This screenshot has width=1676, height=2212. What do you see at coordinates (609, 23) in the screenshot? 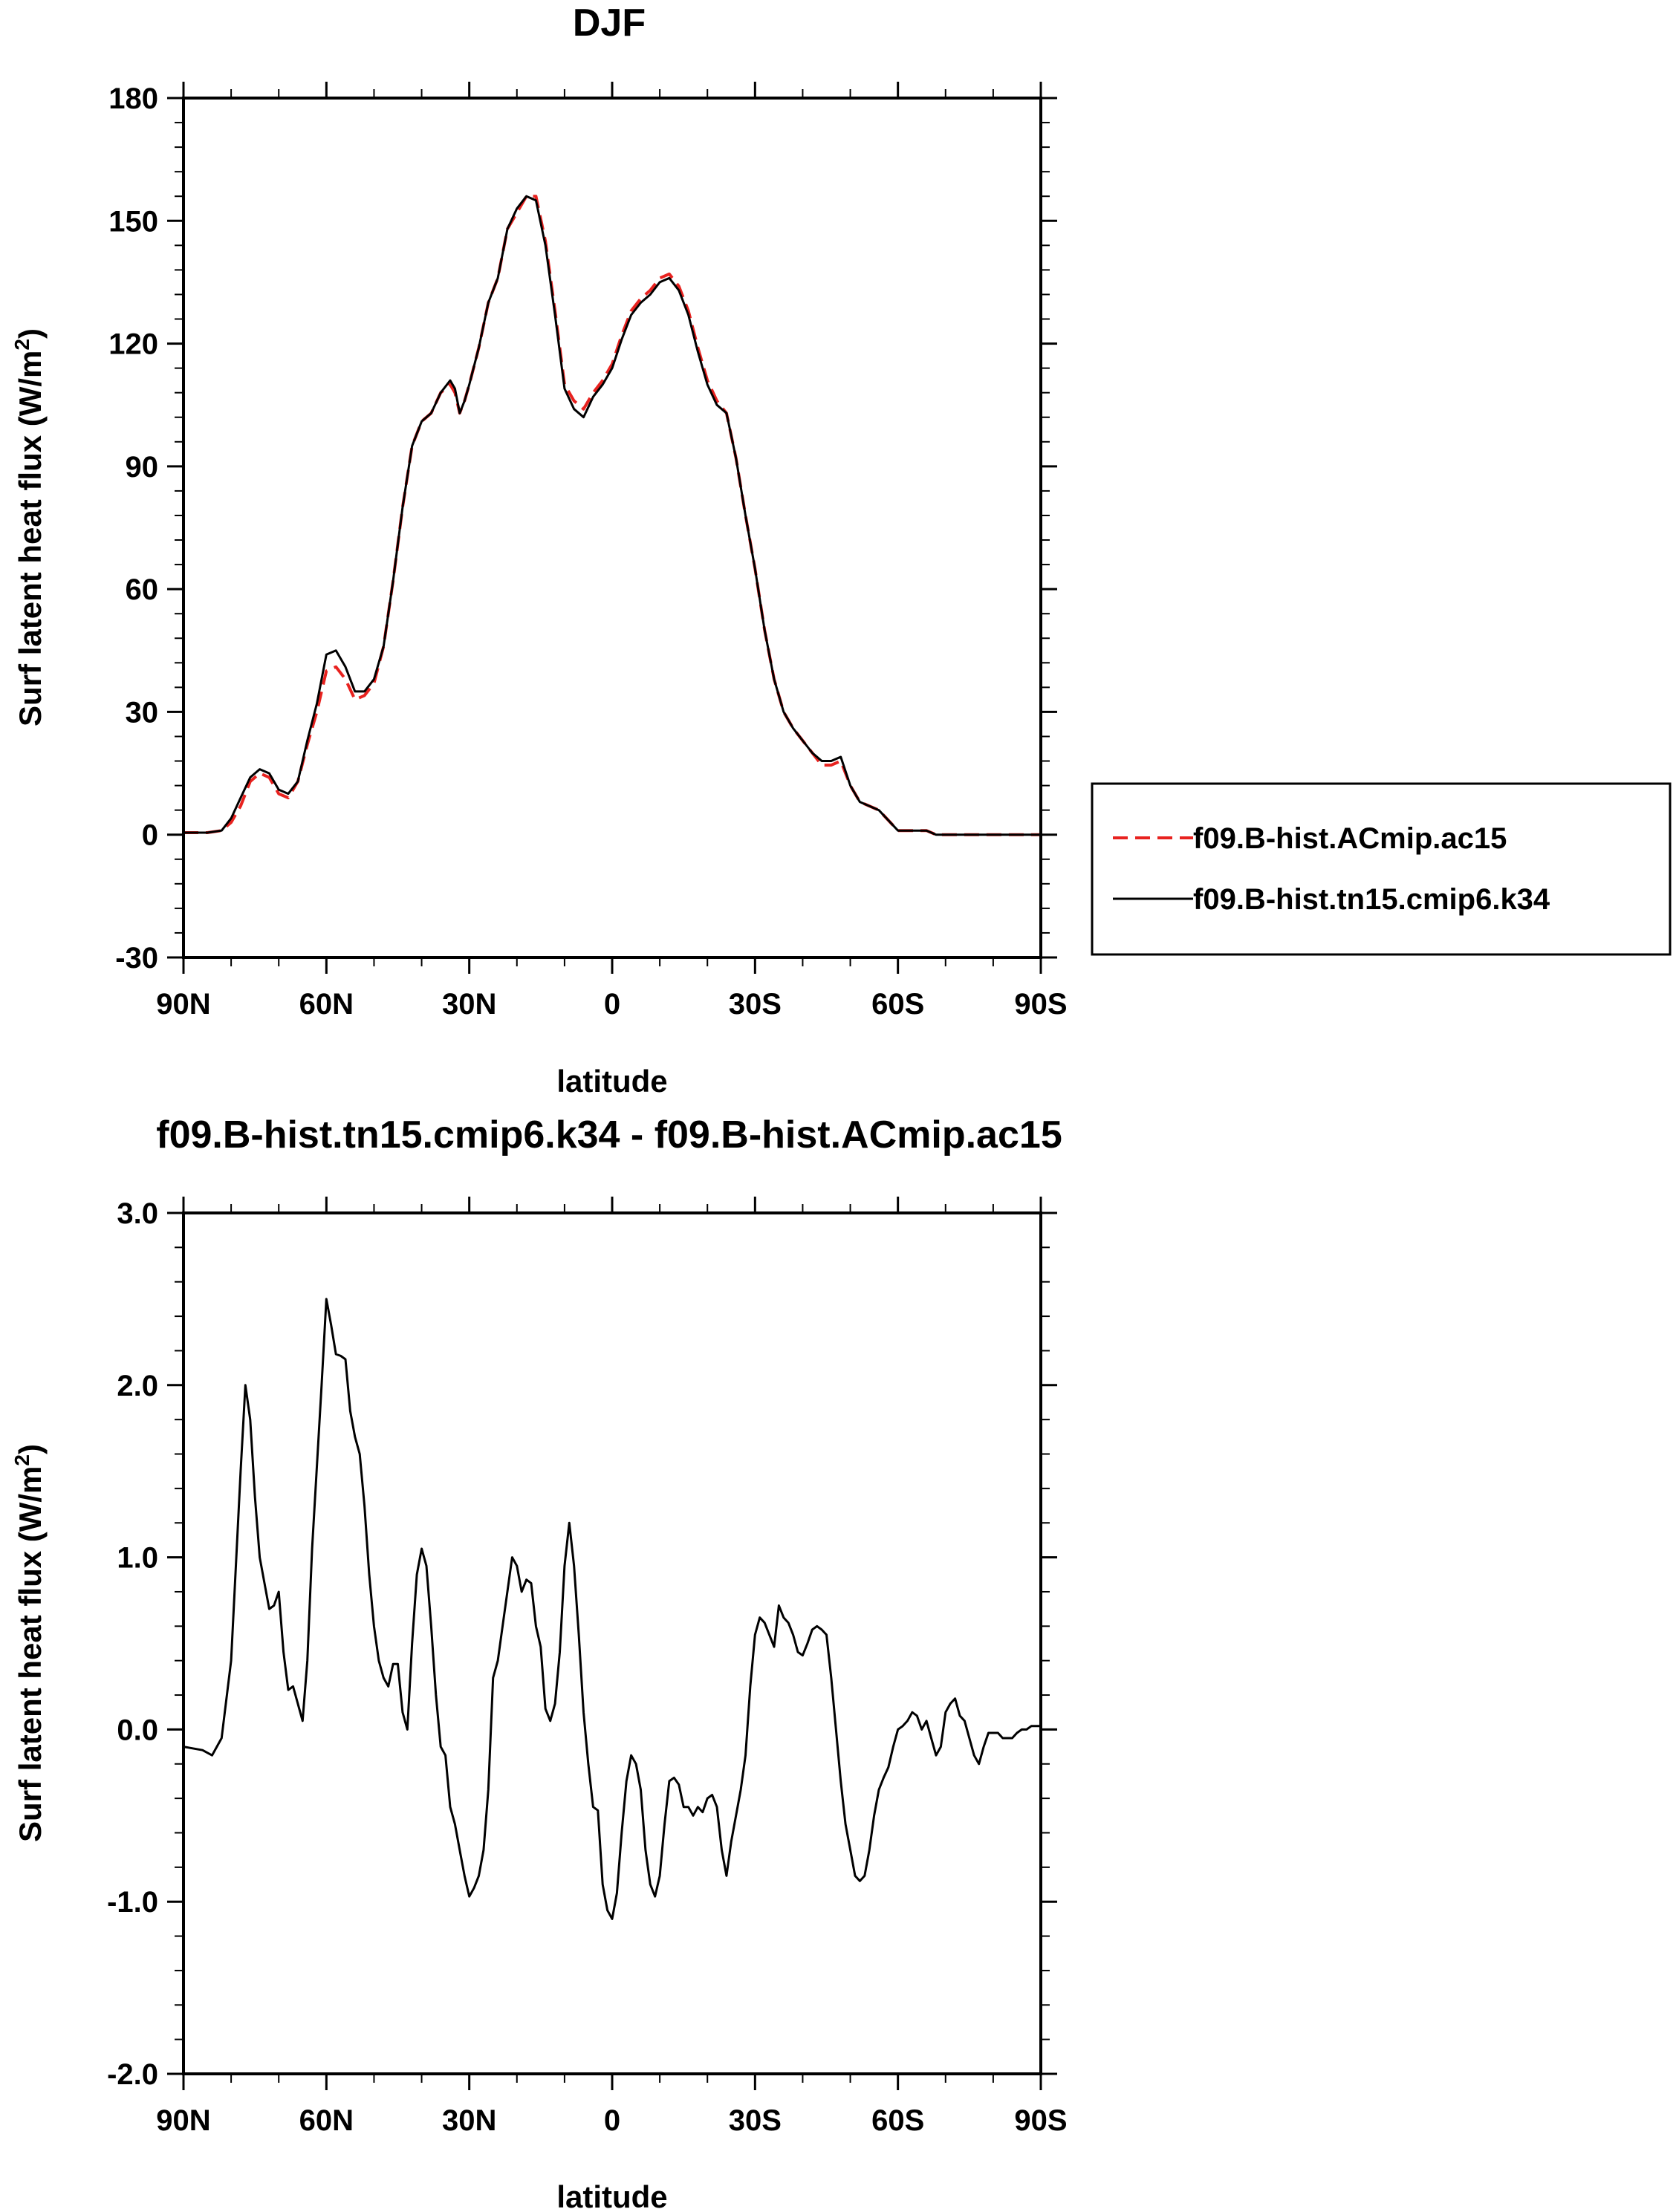
I see `top-chart-title: DJF` at bounding box center [609, 23].